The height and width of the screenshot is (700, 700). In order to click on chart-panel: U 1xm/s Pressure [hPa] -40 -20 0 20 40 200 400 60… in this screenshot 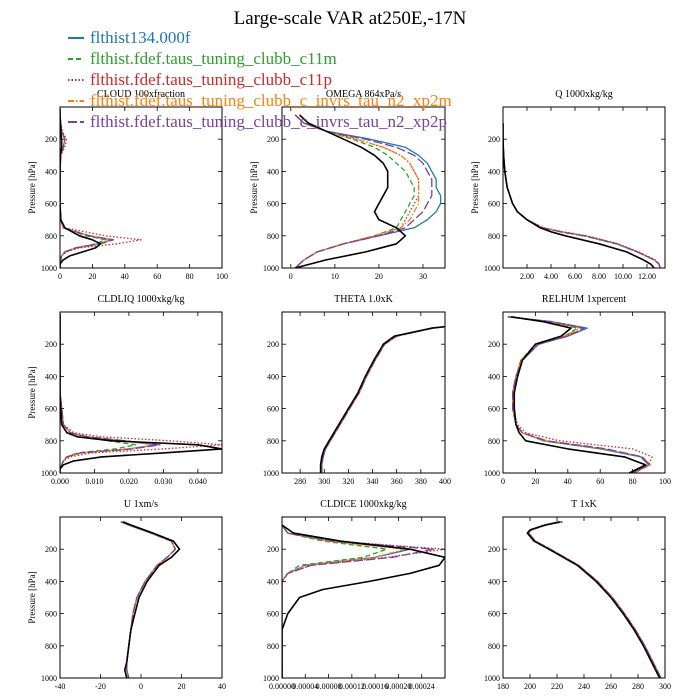, I will do `click(126, 595)`.